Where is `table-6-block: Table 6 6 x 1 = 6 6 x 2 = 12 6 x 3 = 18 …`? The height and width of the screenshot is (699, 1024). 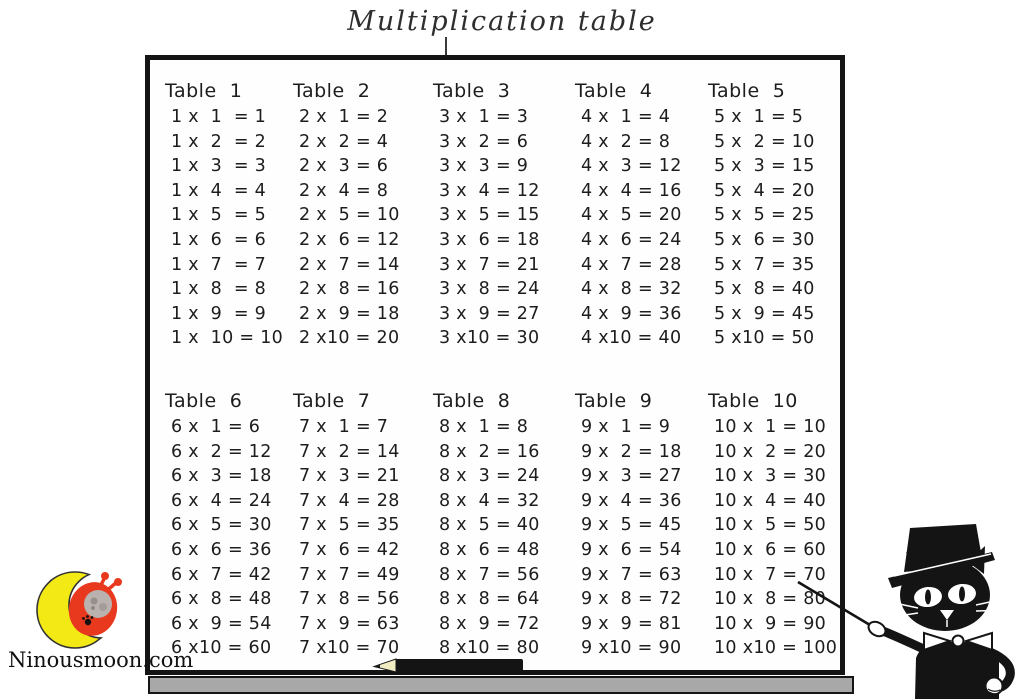 table-6-block: Table 6 6 x 1 = 6 6 x 2 = 12 6 x 3 = 18 … is located at coordinates (218, 525).